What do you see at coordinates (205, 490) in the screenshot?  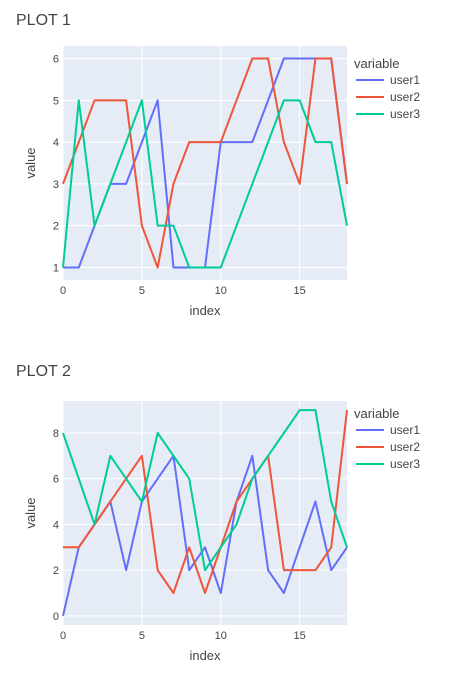 I see `plot-2-series-line-user3` at bounding box center [205, 490].